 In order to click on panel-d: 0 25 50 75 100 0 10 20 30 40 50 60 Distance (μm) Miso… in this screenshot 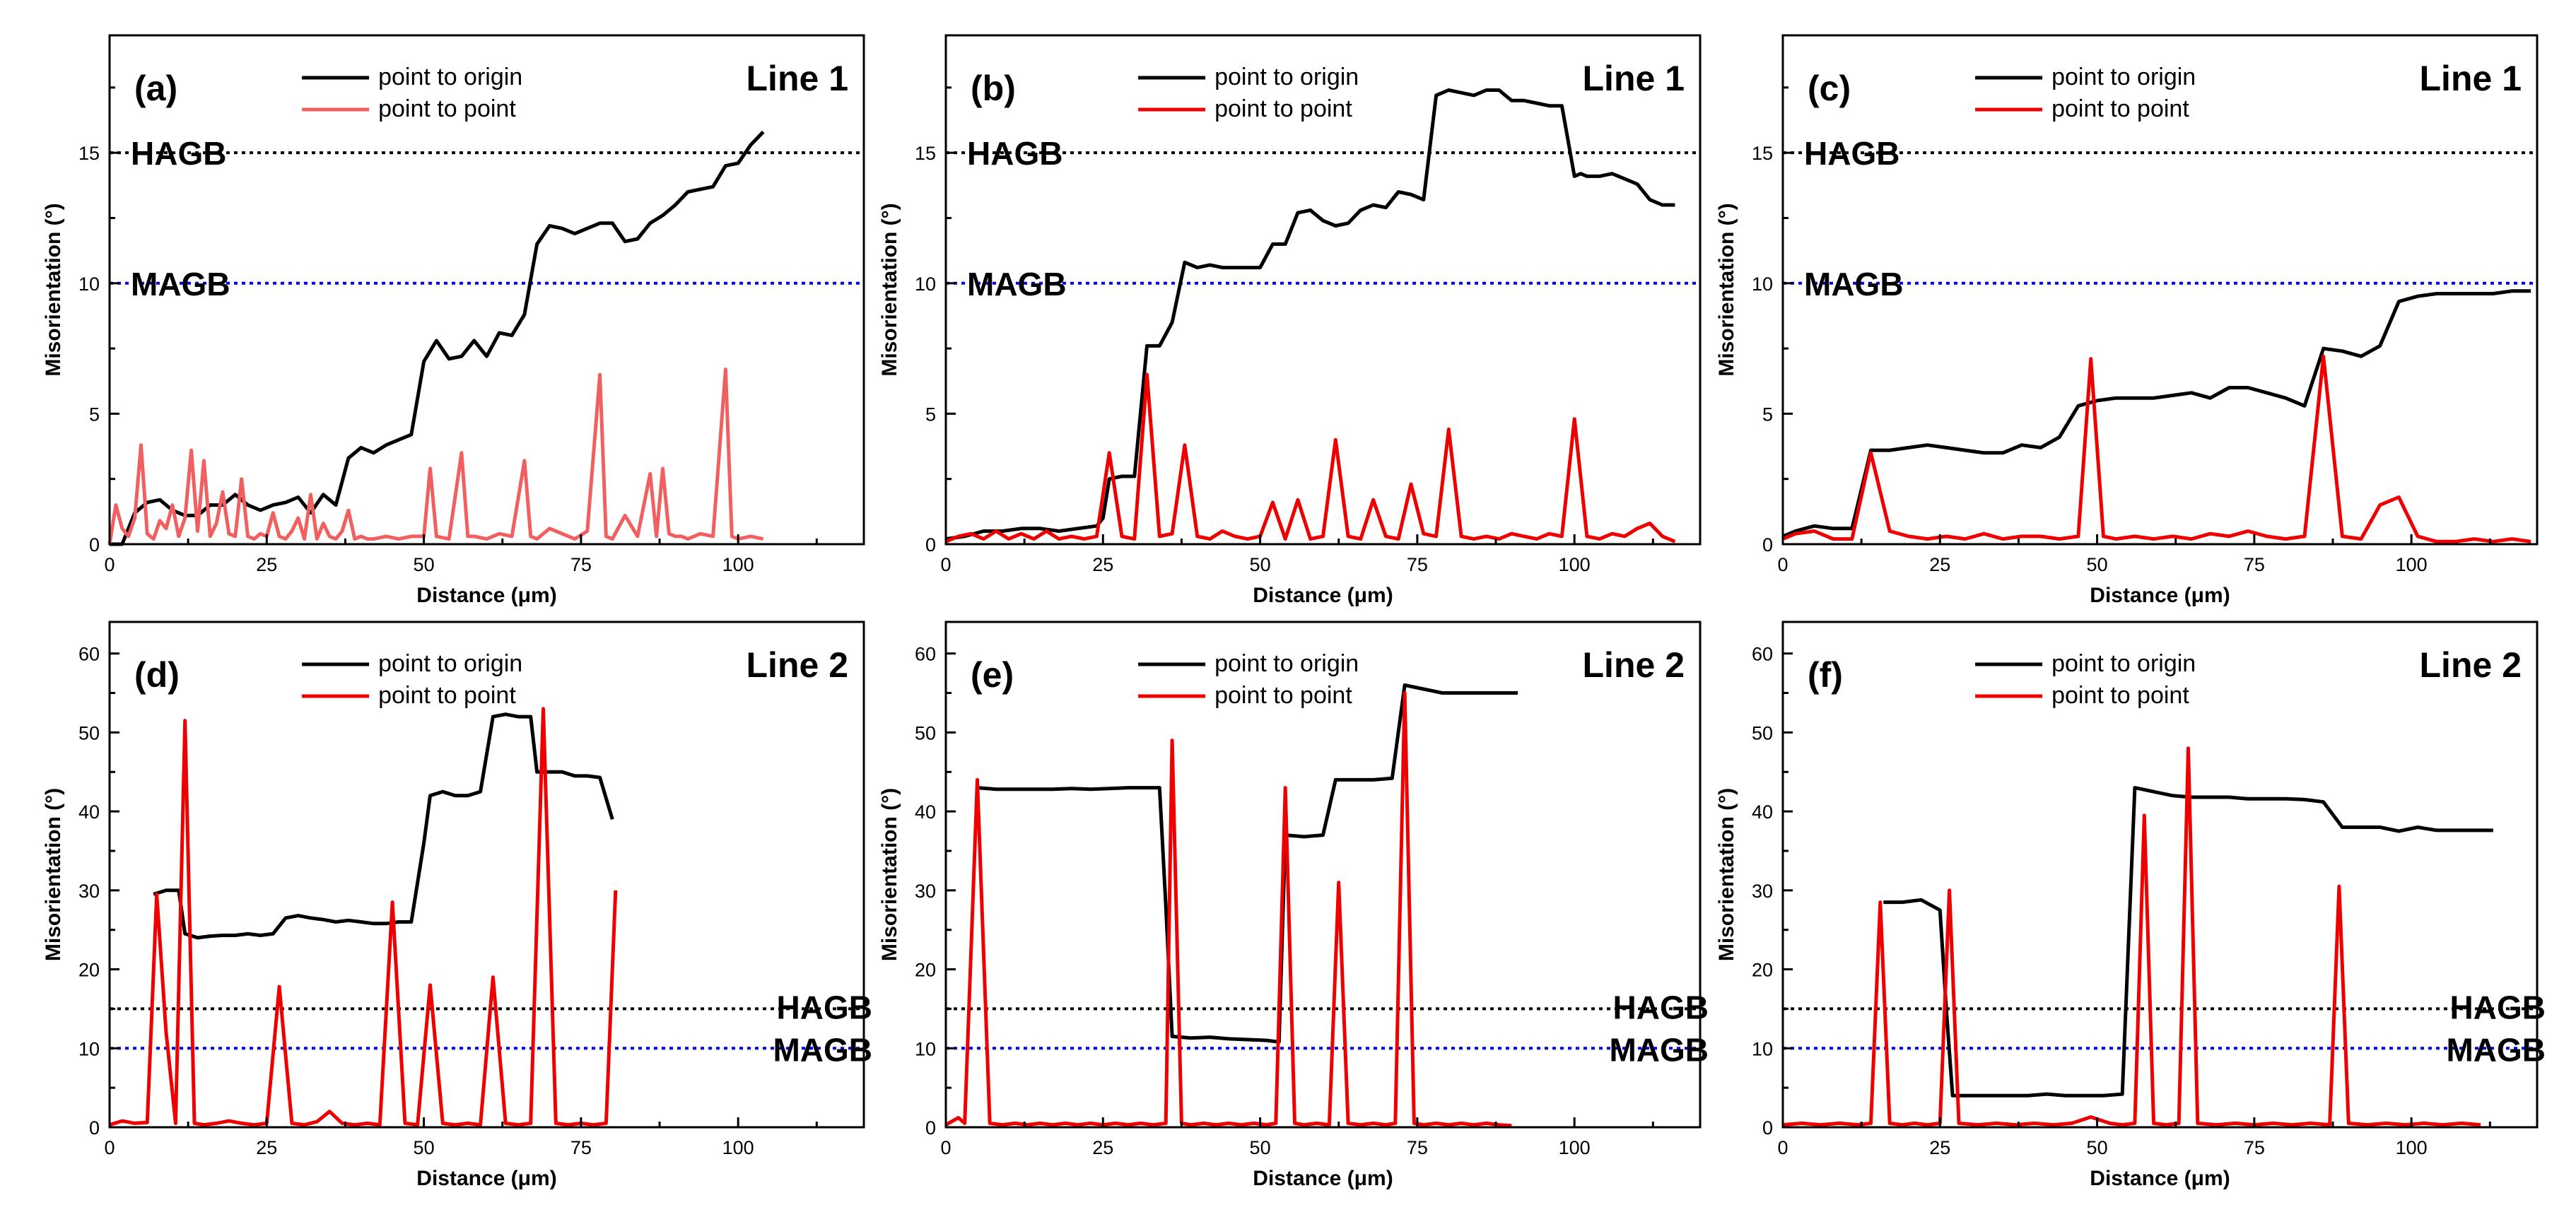, I will do `click(457, 905)`.